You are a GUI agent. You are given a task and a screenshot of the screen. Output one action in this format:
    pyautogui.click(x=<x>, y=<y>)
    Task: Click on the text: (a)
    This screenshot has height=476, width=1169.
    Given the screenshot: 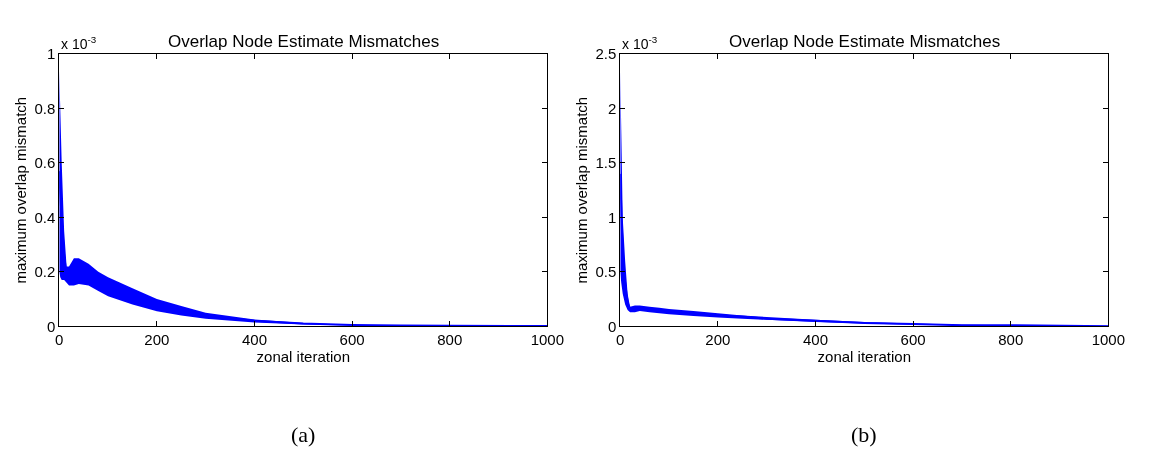 What is the action you would take?
    pyautogui.click(x=303, y=434)
    